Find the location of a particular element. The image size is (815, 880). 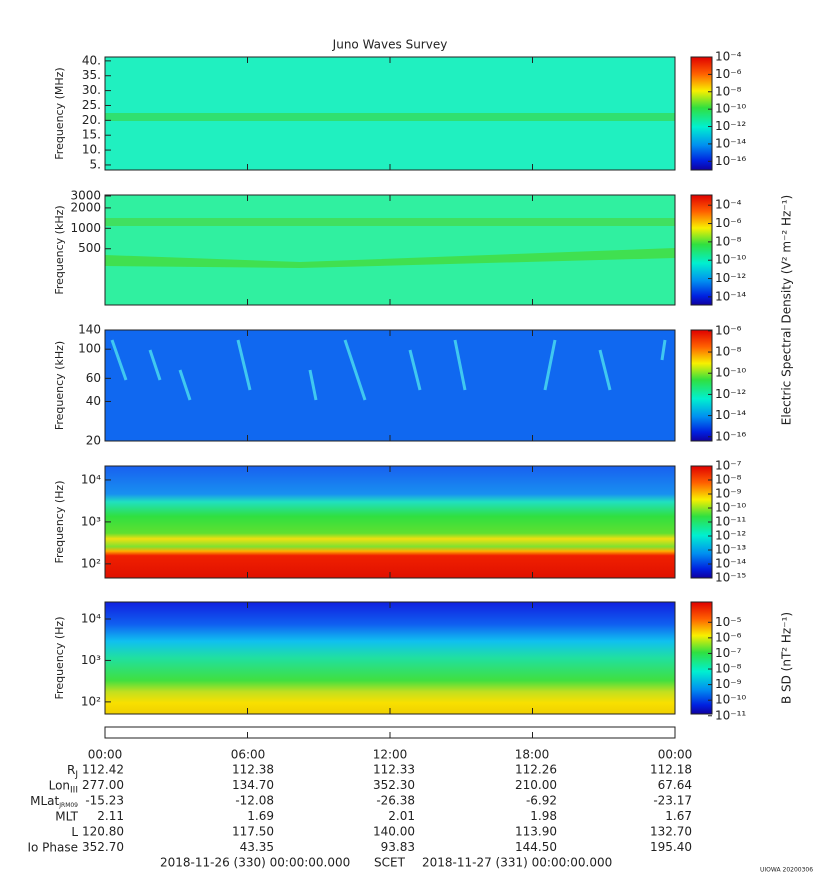

row-label-main: R is located at coordinates (71, 770).